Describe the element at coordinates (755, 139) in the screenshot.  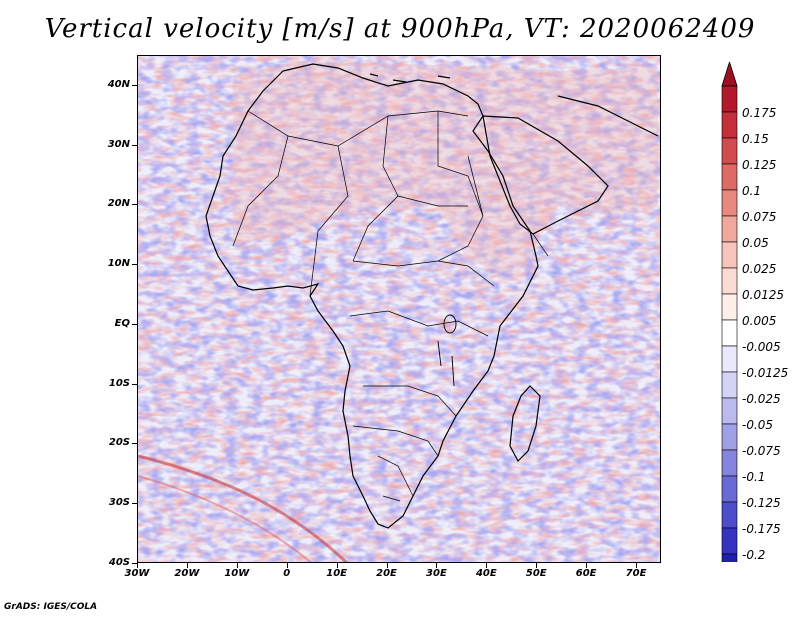
I see `colorbar-label: 0.15` at that location.